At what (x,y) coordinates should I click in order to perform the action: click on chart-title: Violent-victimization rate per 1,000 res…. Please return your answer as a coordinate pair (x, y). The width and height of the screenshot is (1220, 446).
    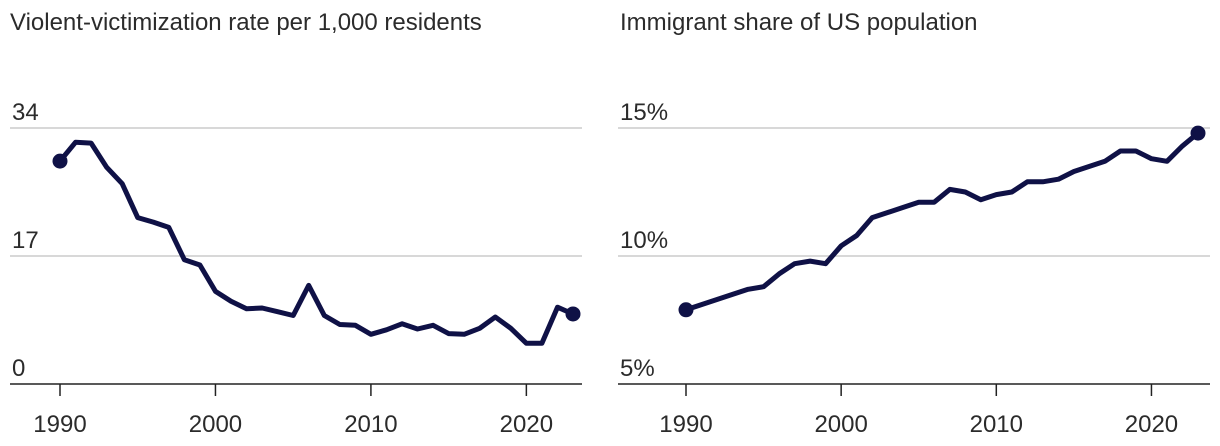
    Looking at the image, I should click on (246, 22).